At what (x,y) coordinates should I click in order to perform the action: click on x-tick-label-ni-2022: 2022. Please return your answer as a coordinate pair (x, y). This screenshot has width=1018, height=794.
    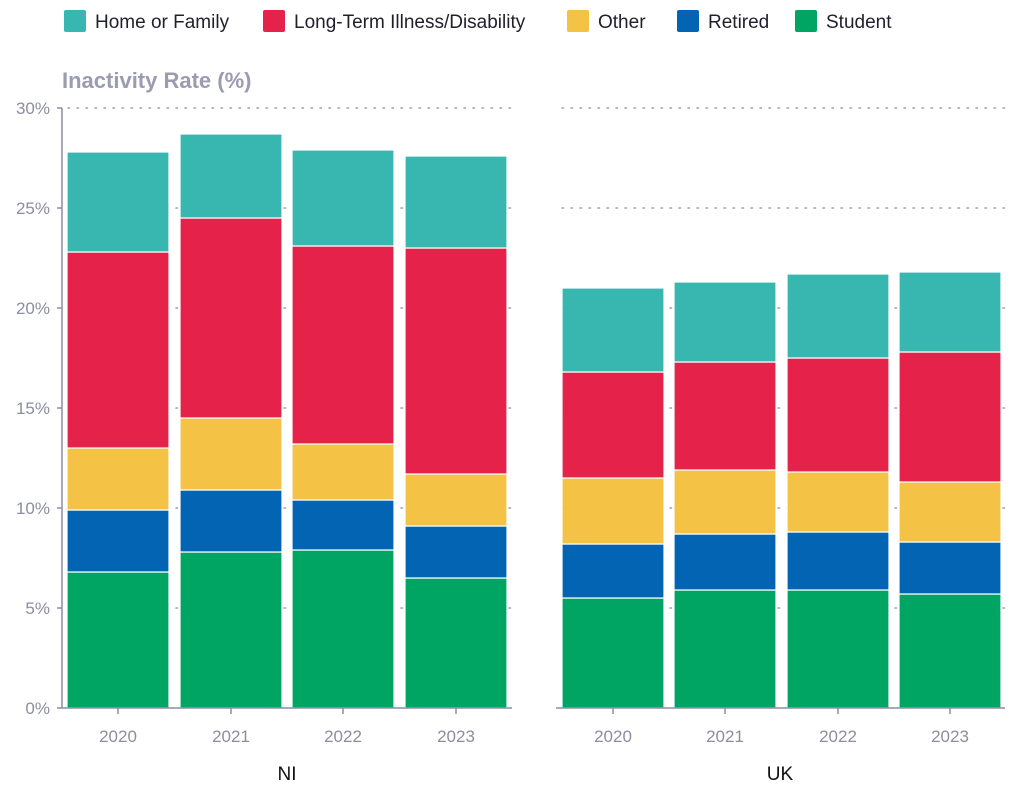
    Looking at the image, I should click on (343, 736).